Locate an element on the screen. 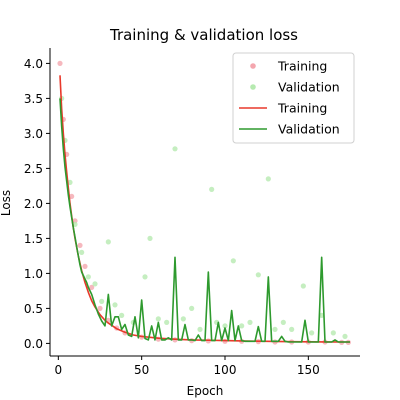 This screenshot has height=400, width=400. y-tick-label: 3.5 is located at coordinates (33, 99).